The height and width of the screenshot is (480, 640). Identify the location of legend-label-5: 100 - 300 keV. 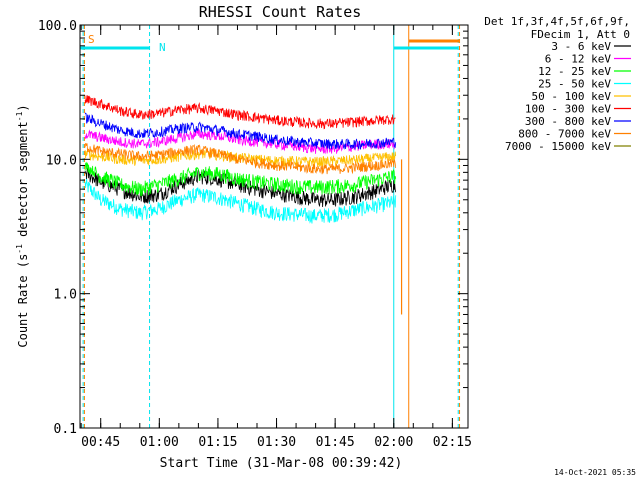
(568, 109).